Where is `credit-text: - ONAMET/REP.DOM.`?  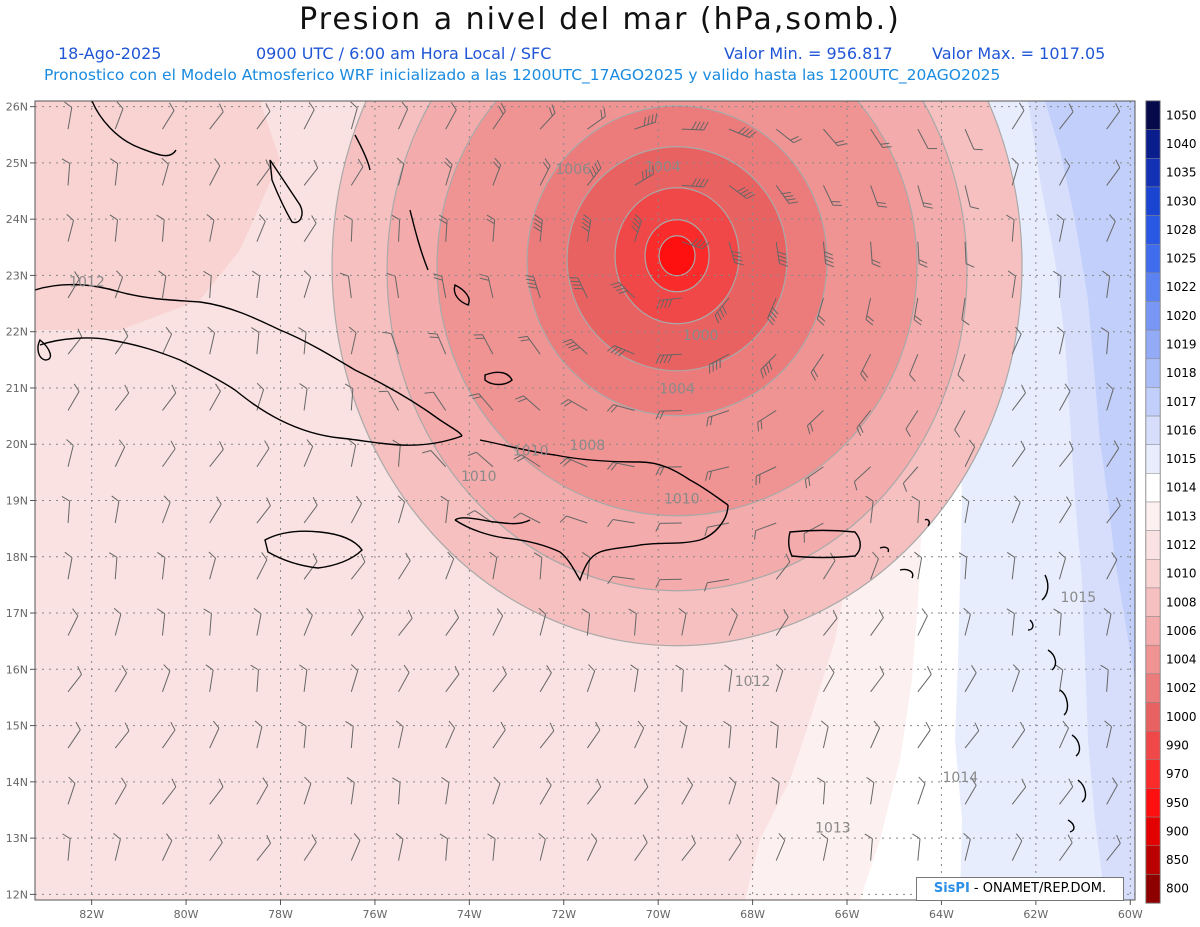
credit-text: - ONAMET/REP.DOM. is located at coordinates (1040, 888).